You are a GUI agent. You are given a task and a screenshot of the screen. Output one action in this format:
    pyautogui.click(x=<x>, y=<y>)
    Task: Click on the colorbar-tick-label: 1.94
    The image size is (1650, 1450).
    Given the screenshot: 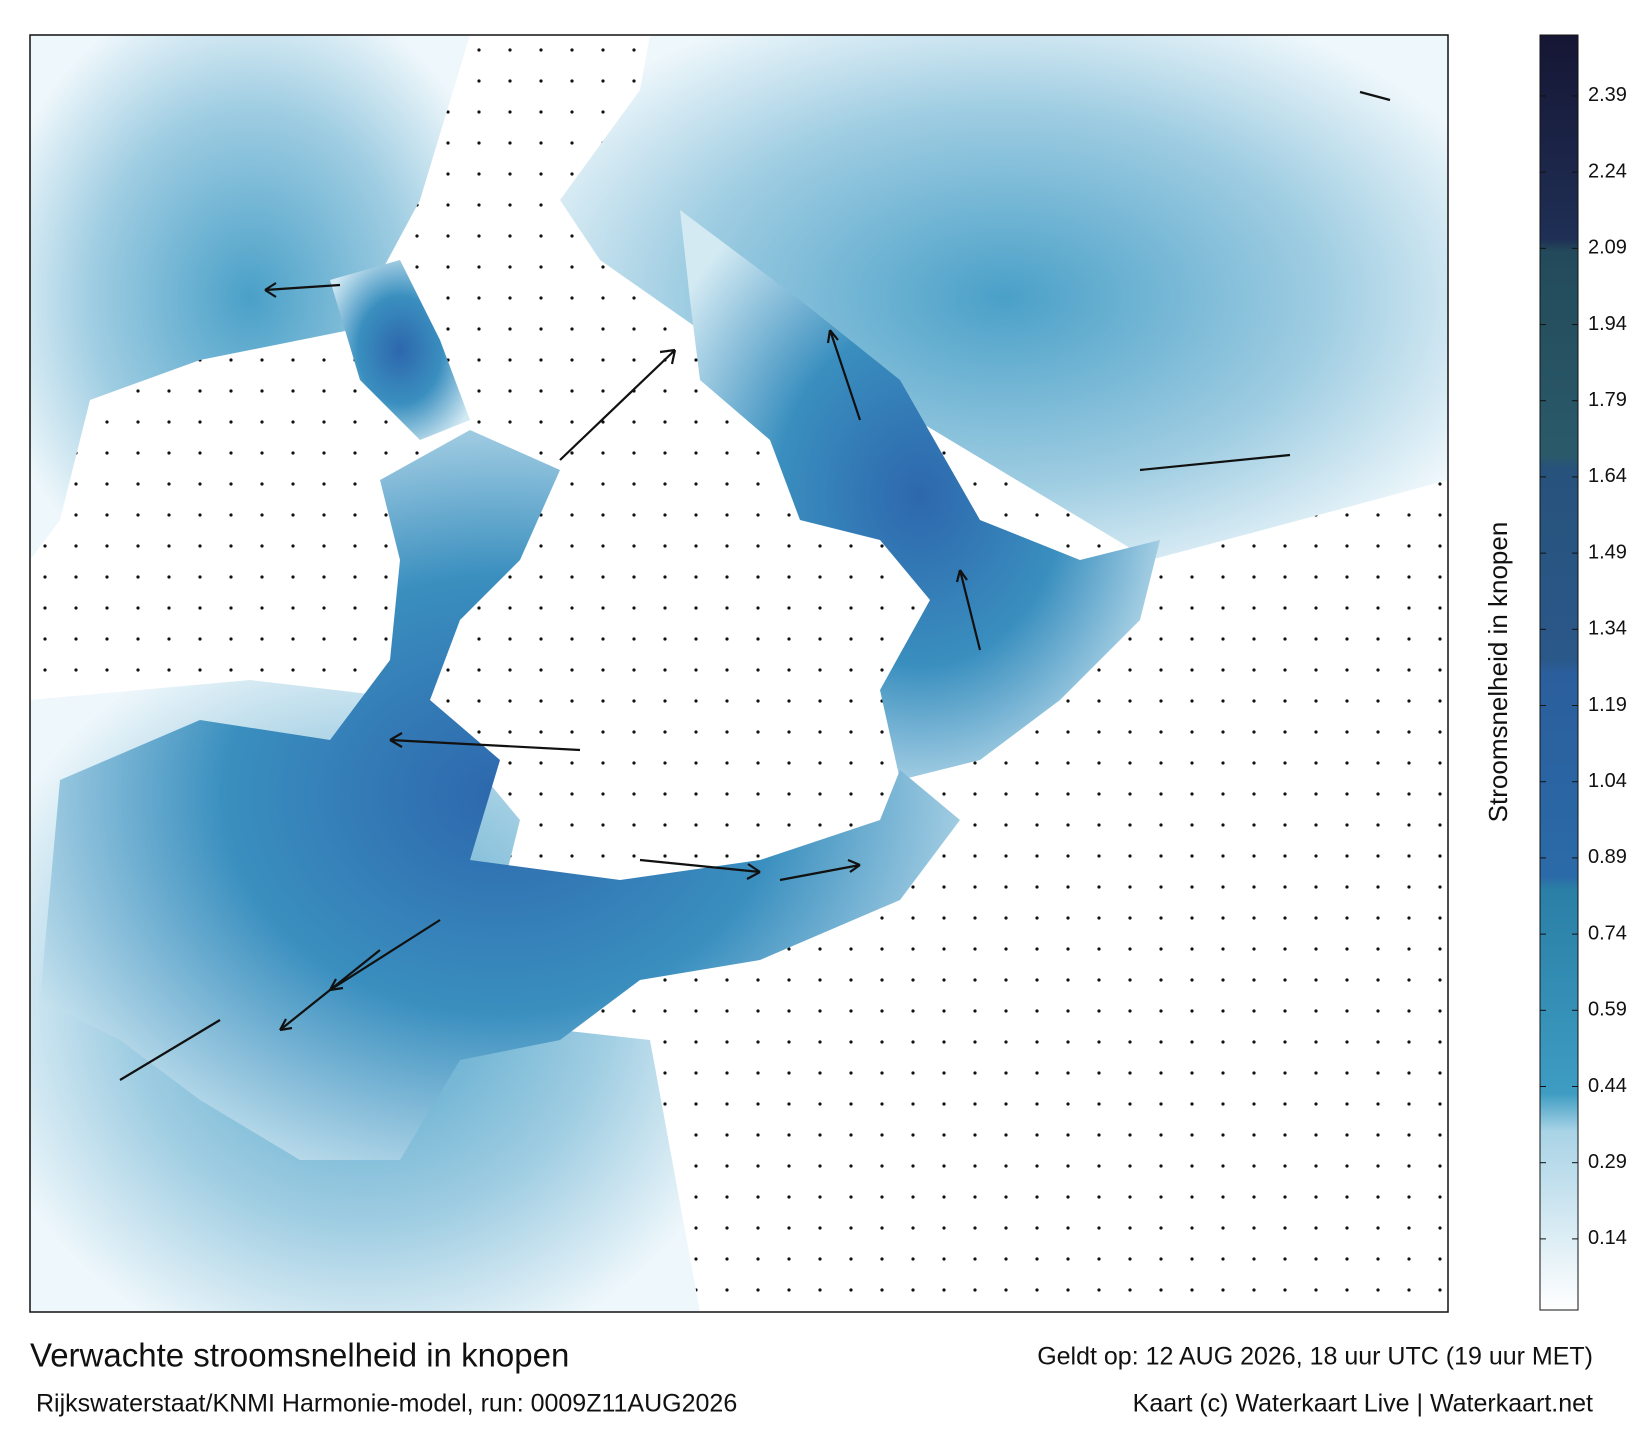 What is the action you would take?
    pyautogui.click(x=1607, y=324)
    